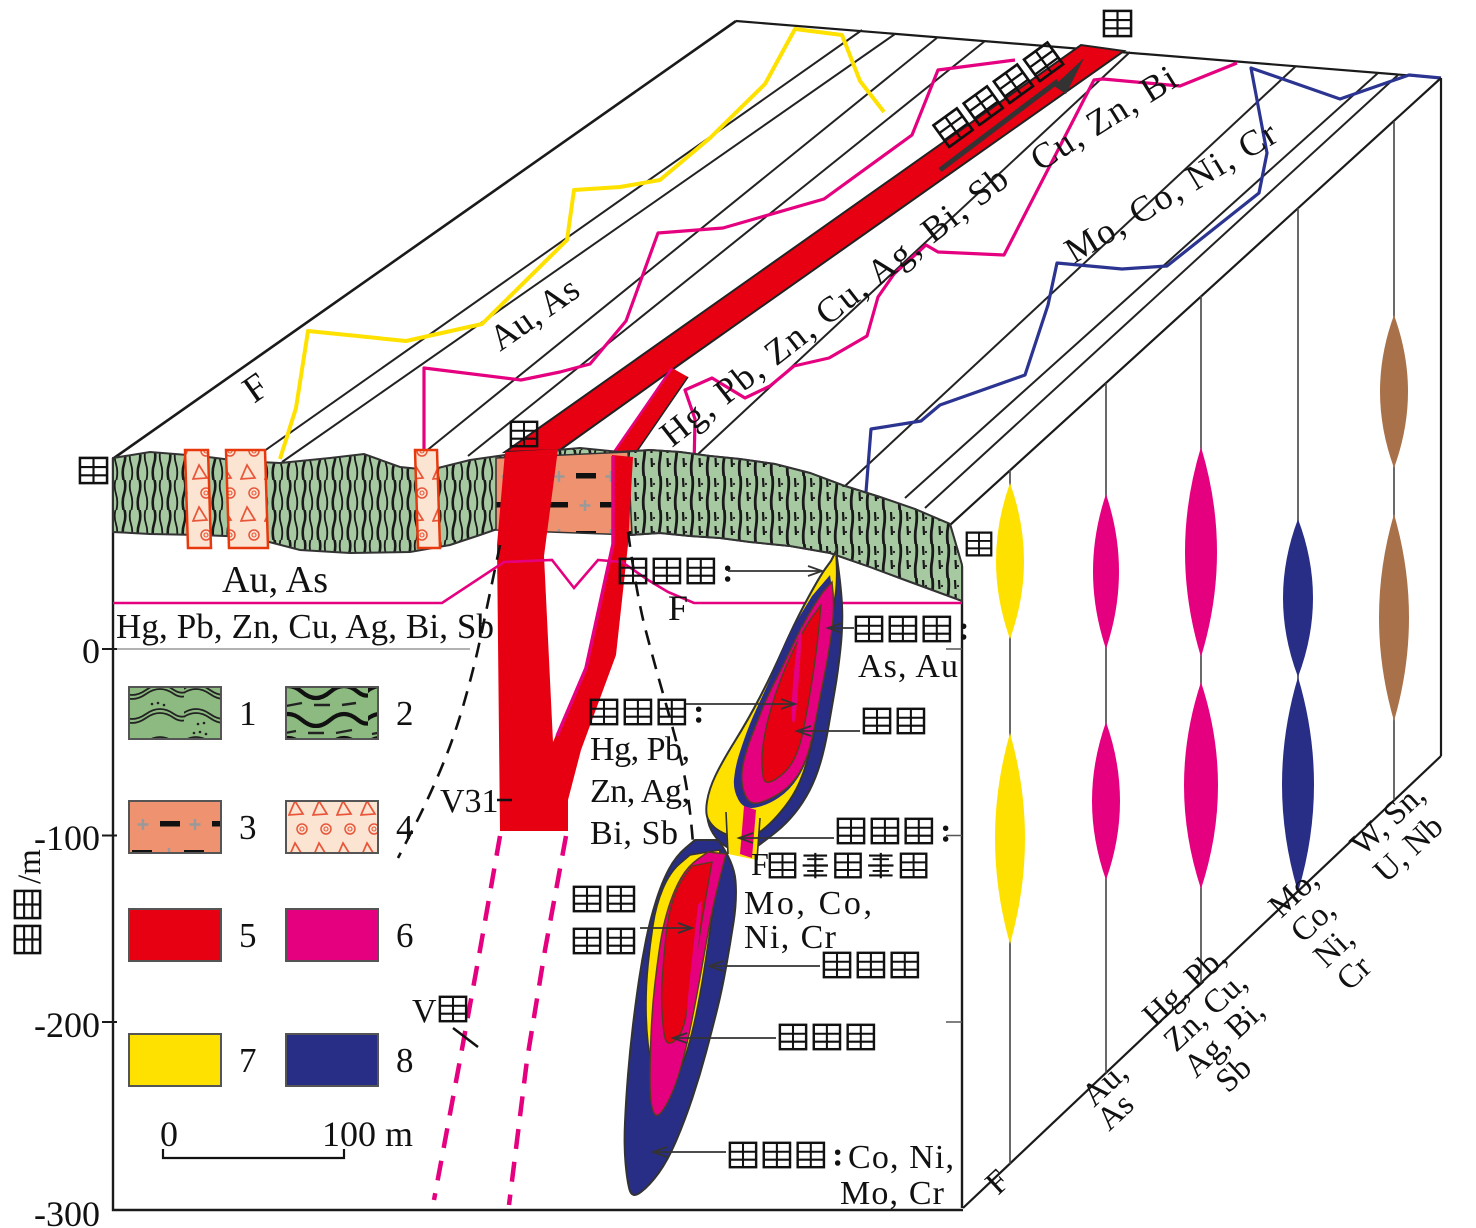  What do you see at coordinates (367, 1134) in the screenshot?
I see `svg-text: 100 m` at bounding box center [367, 1134].